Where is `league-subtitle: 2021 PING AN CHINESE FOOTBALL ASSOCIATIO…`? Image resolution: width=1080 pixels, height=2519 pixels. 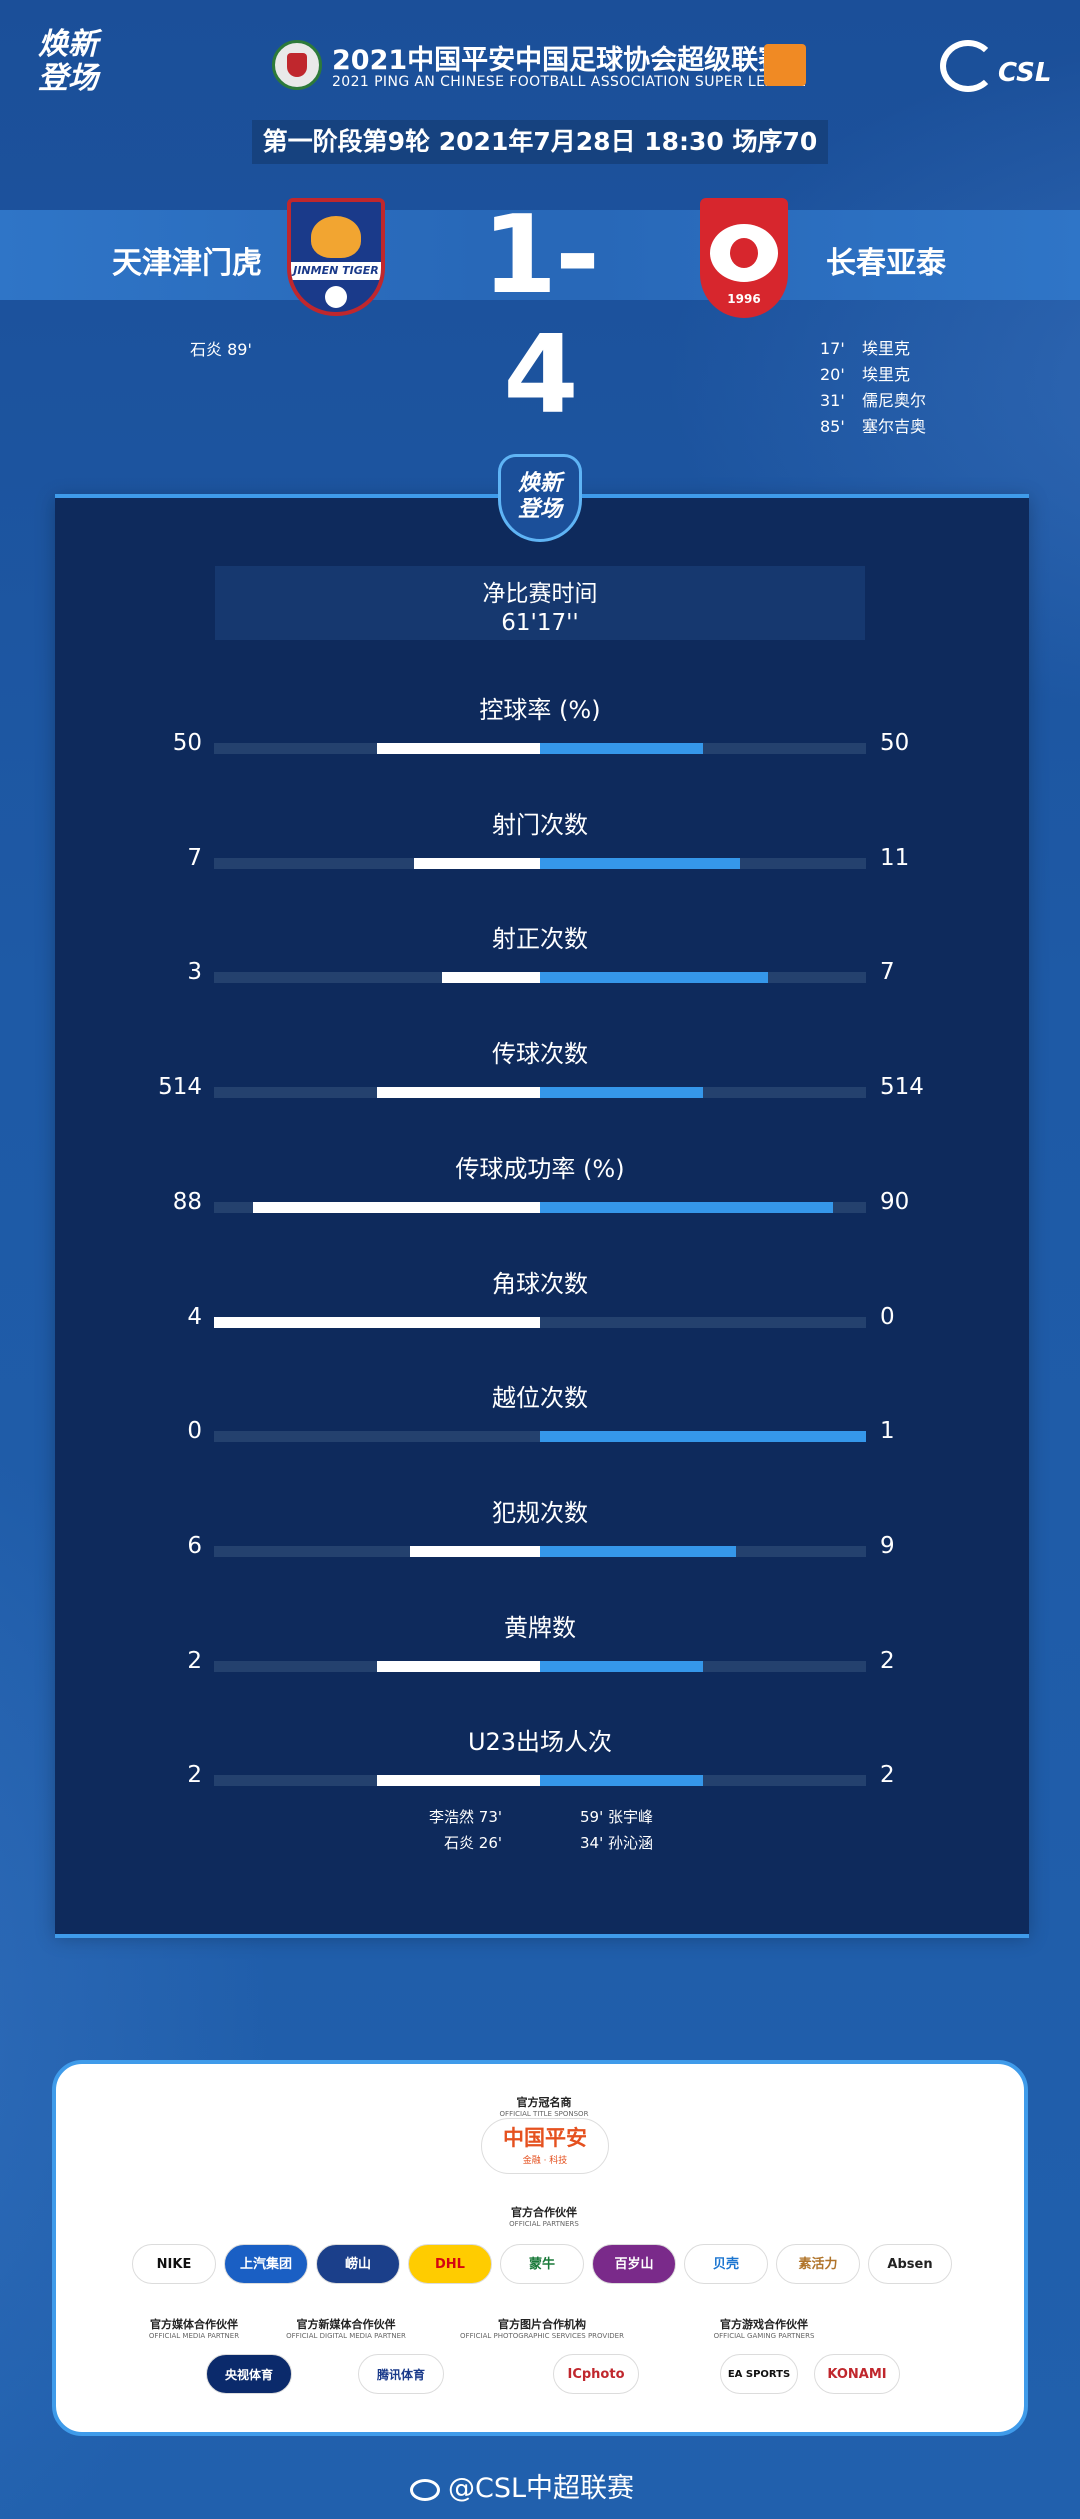
league-subtitle: 2021 PING AN CHINESE FOOTBALL ASSOCIATIO… is located at coordinates (569, 82).